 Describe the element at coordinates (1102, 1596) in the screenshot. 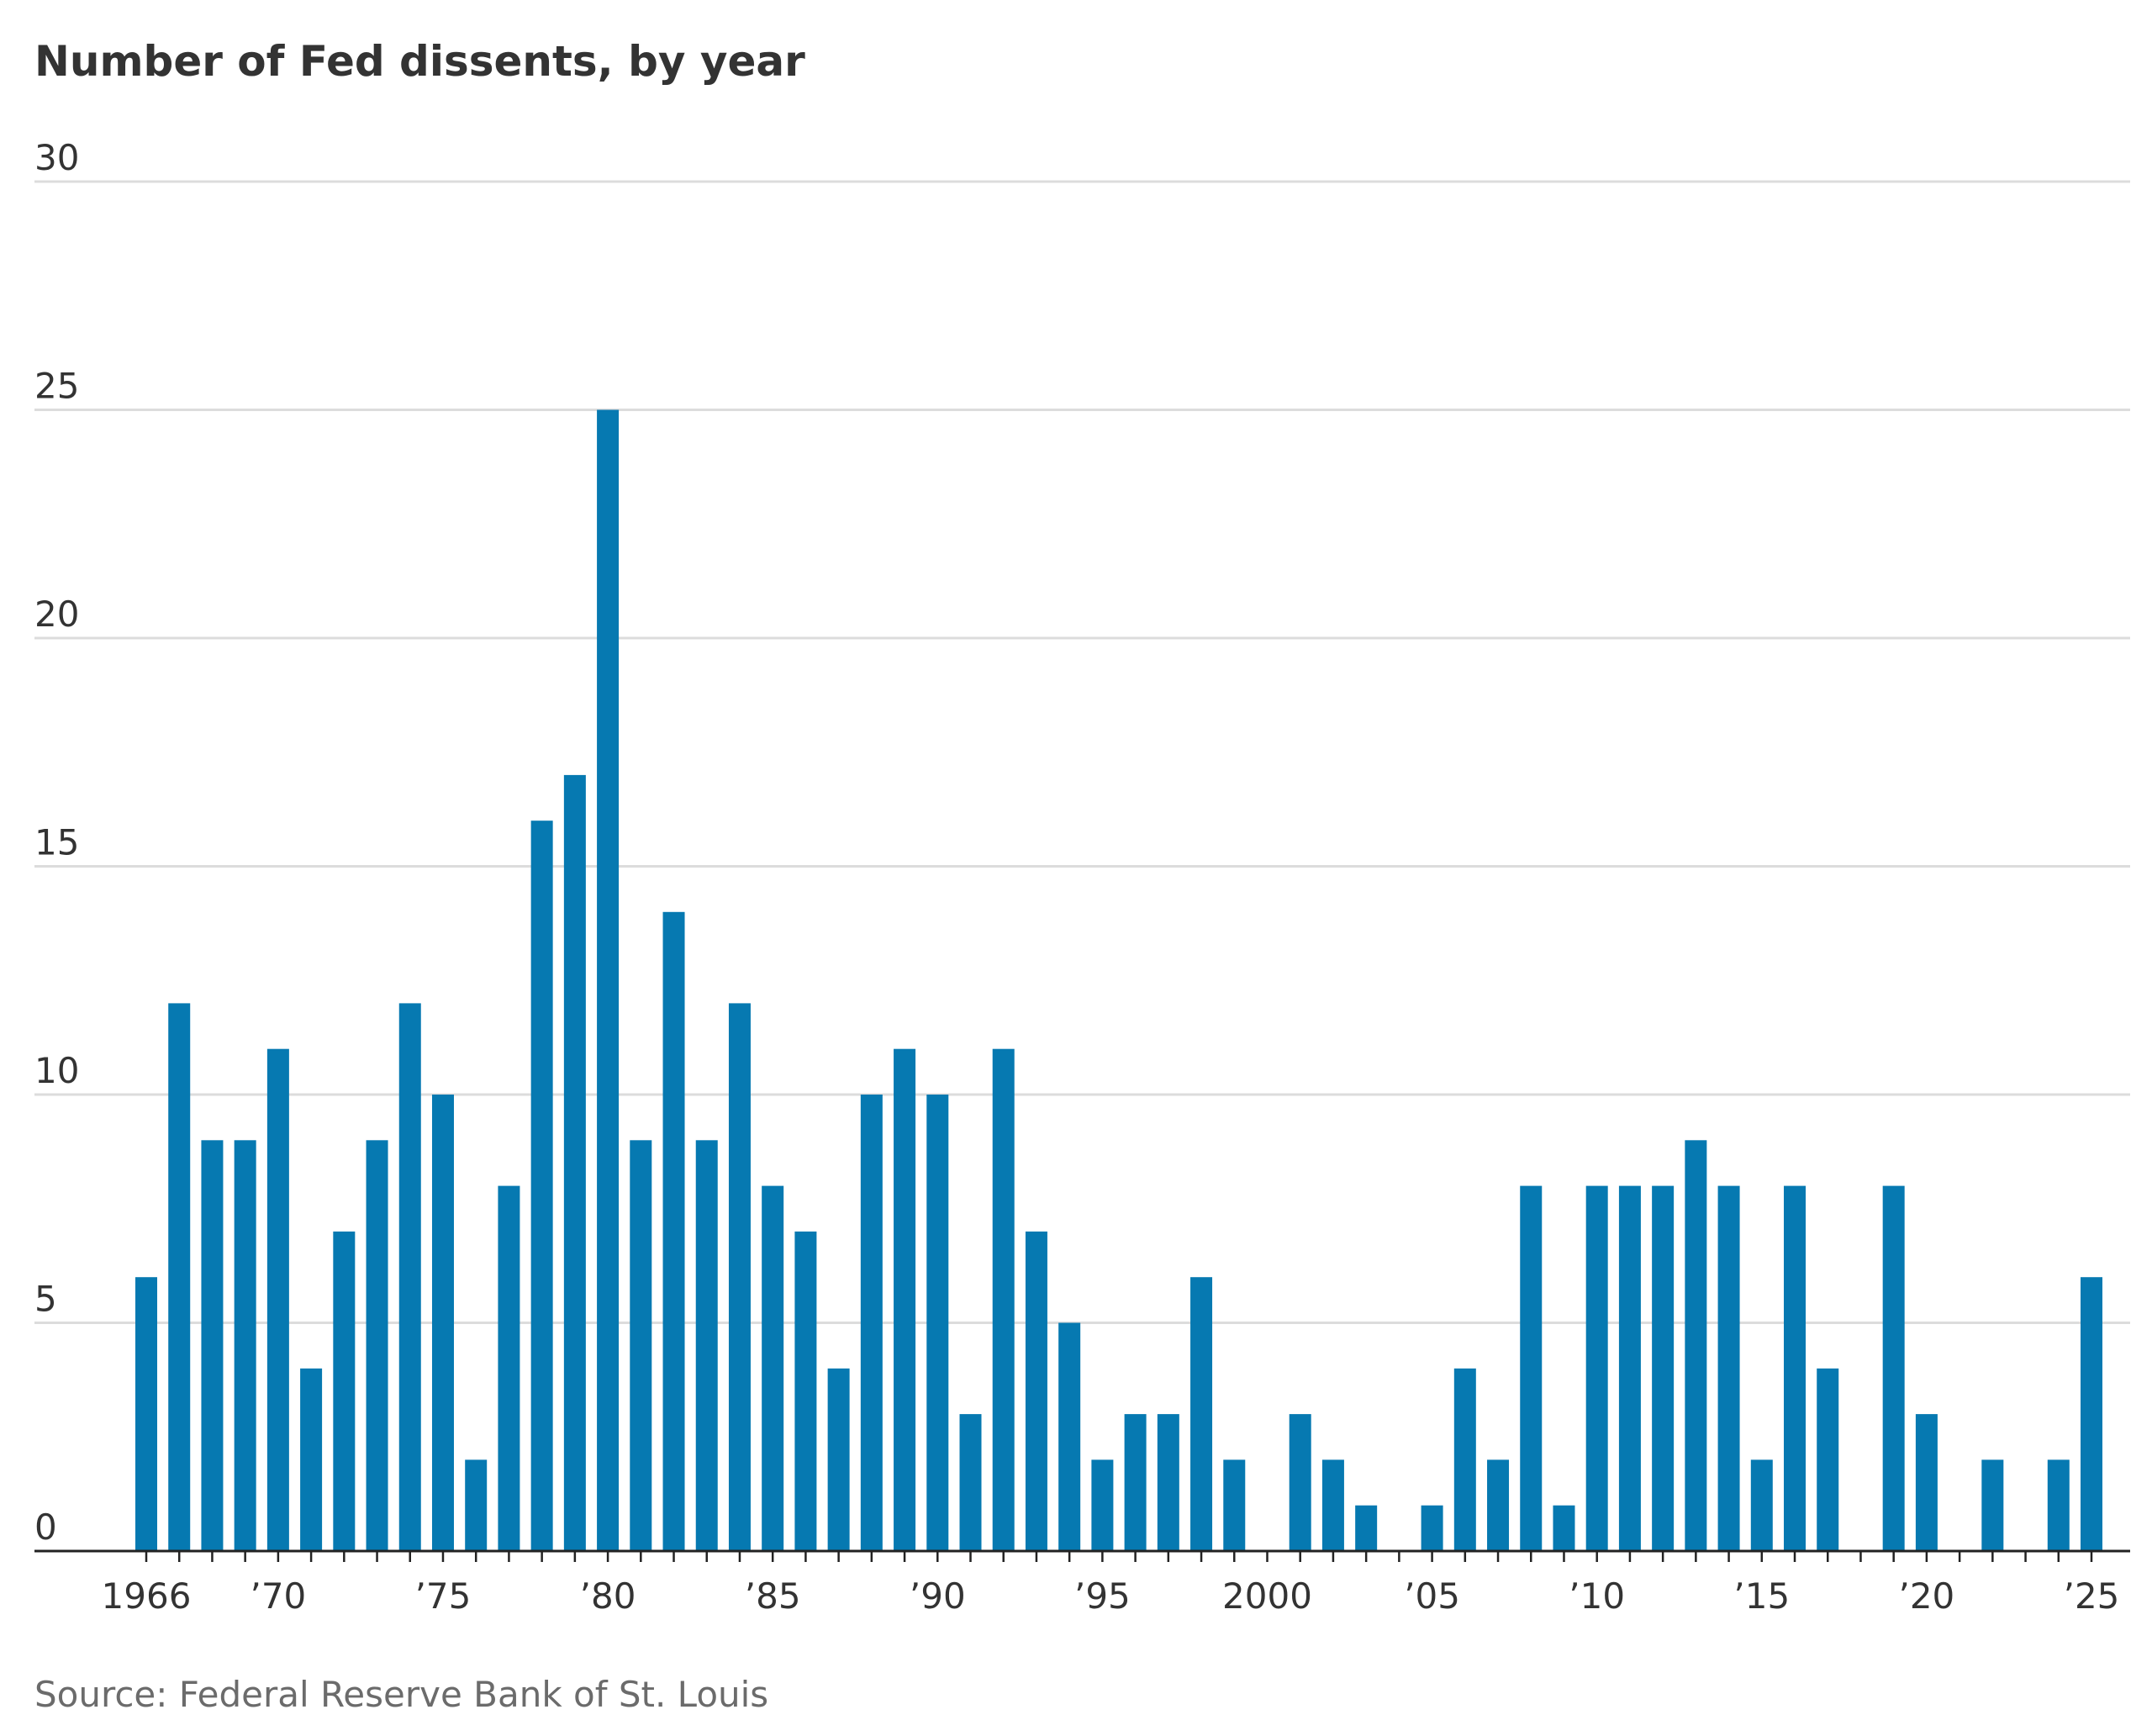

I see `x-tick-label: ’95` at that location.